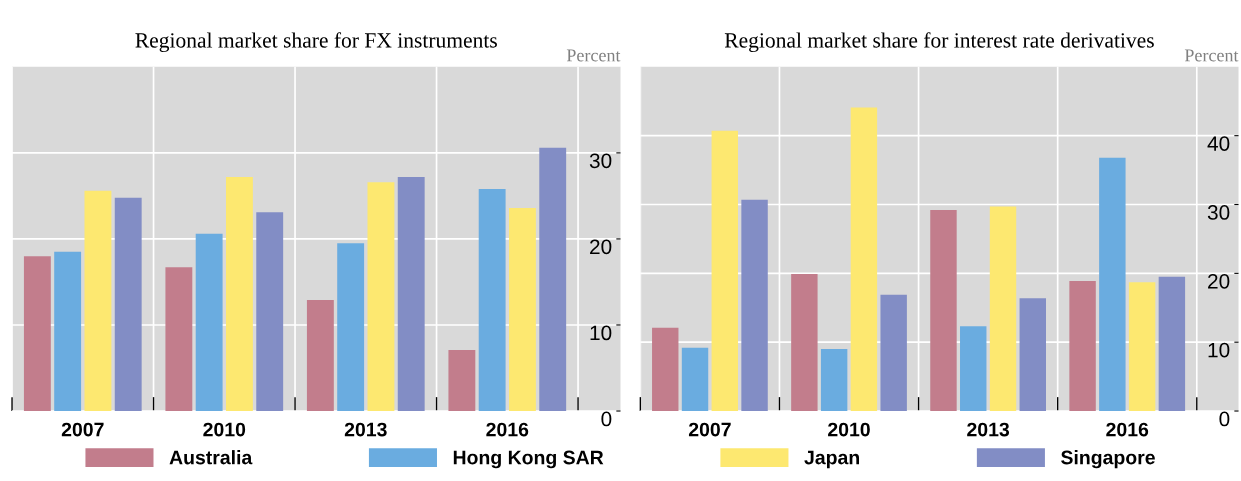 The width and height of the screenshot is (1241, 481). Describe the element at coordinates (528, 459) in the screenshot. I see `legend-label: Hong Kong SAR` at that location.